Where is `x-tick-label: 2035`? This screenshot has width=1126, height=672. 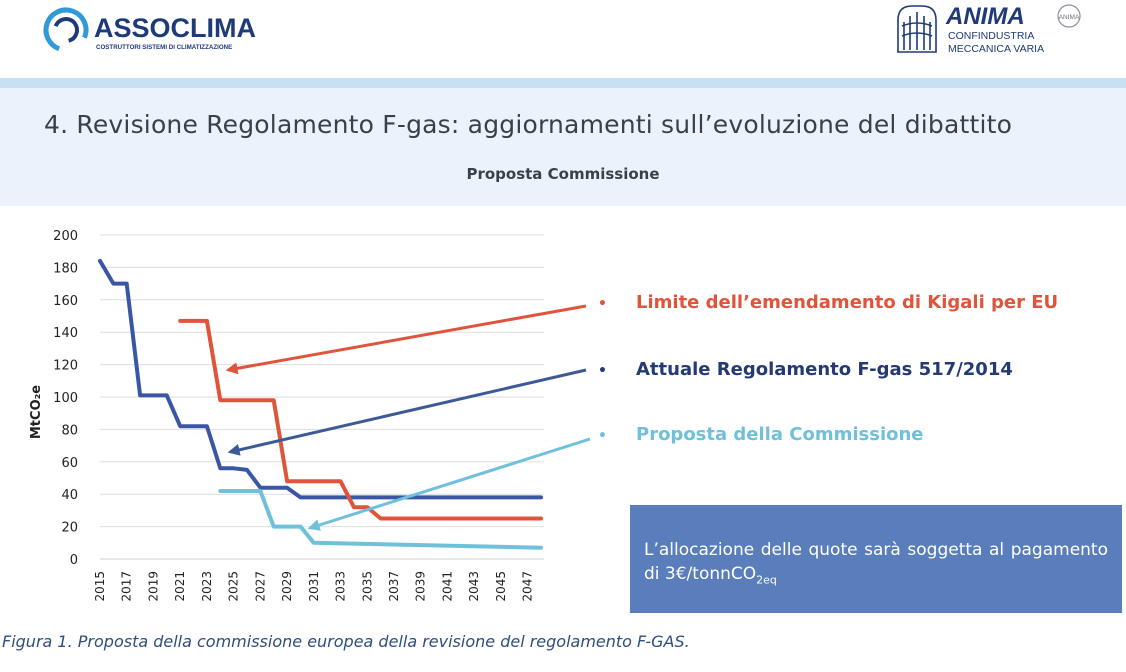
x-tick-label: 2035 is located at coordinates (367, 586).